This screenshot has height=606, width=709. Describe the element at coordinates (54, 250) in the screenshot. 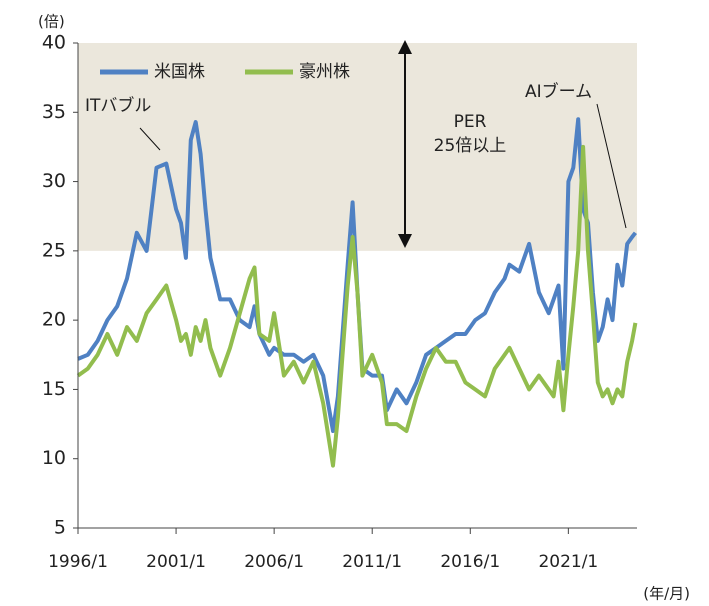

I see `y-tick-label: 25` at that location.